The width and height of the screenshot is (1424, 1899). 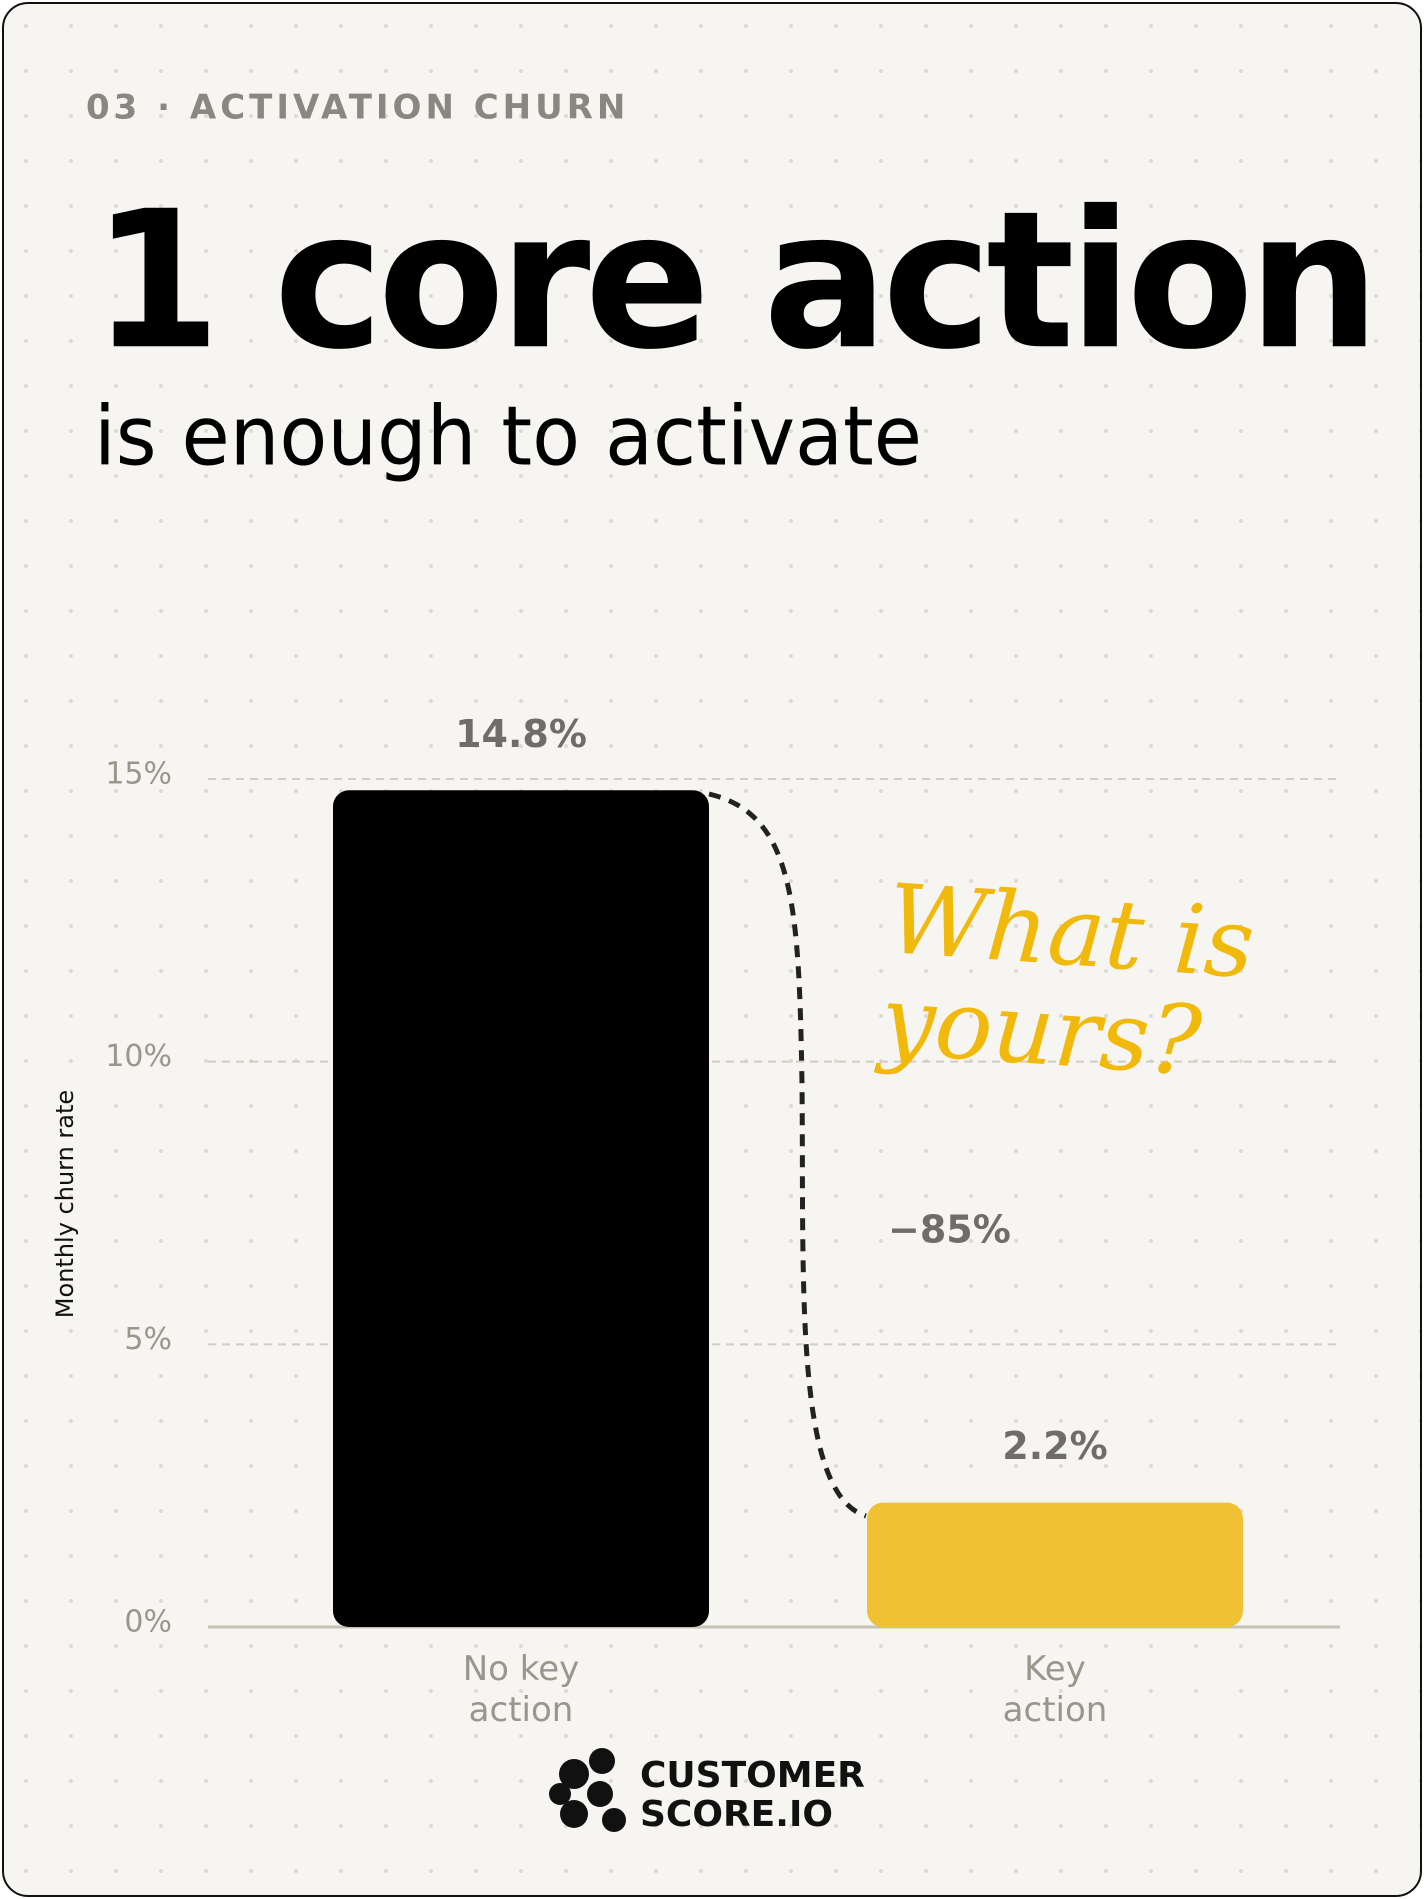 I want to click on connector, so click(x=787, y=1155).